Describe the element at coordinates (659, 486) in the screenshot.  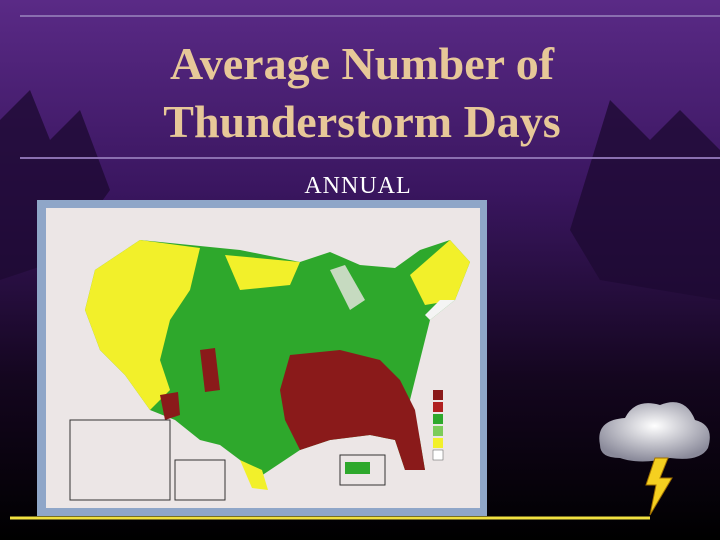
I see `lightning` at that location.